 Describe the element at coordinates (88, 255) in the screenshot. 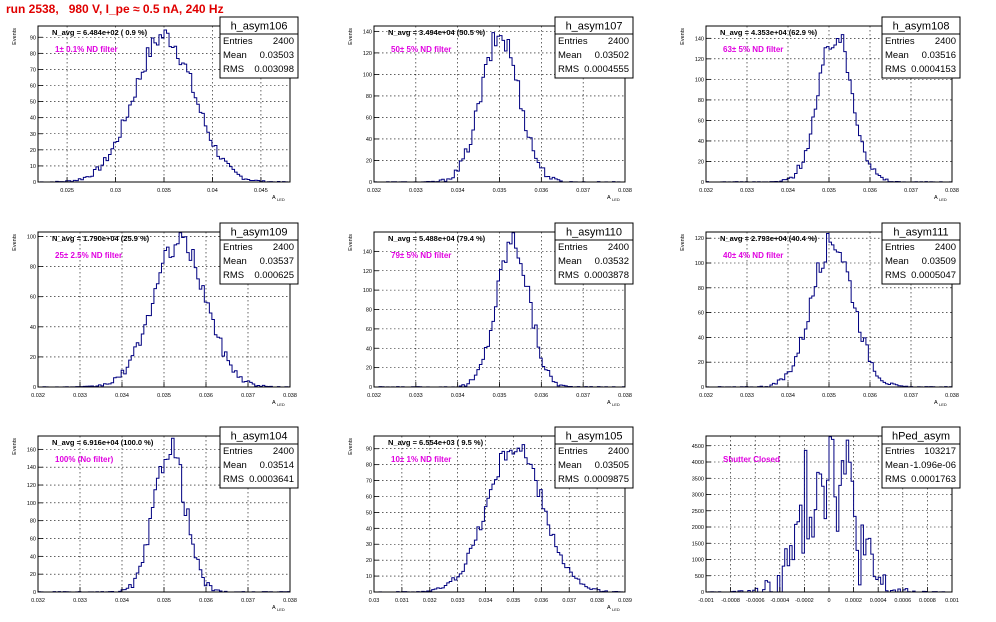

I see `filter-label: 25± 2.5% ND filter` at that location.